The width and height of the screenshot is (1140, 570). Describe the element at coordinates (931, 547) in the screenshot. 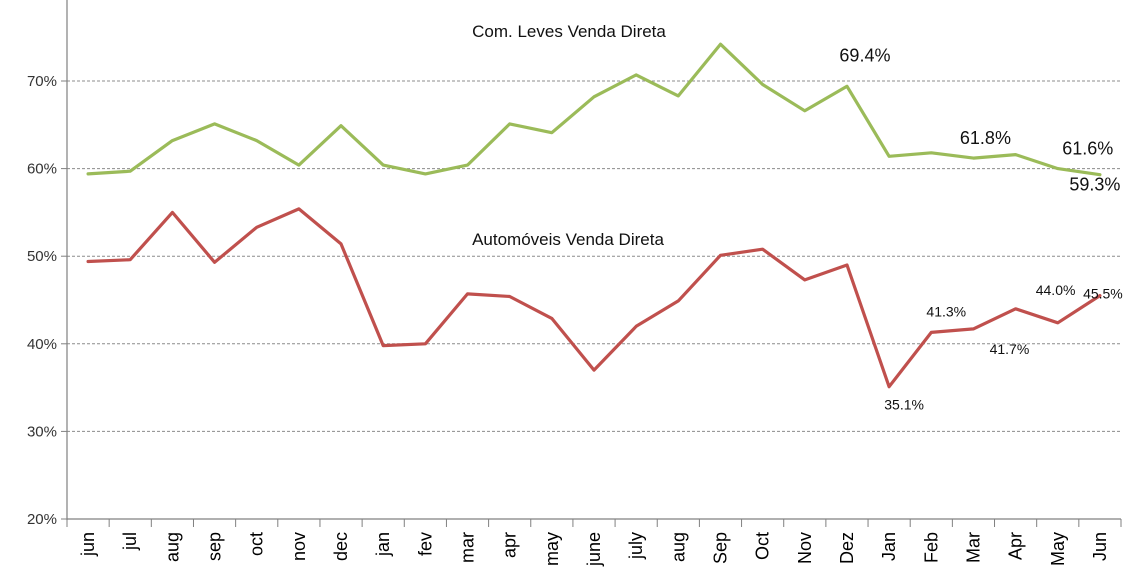

I see `x-tick-label: Feb` at that location.